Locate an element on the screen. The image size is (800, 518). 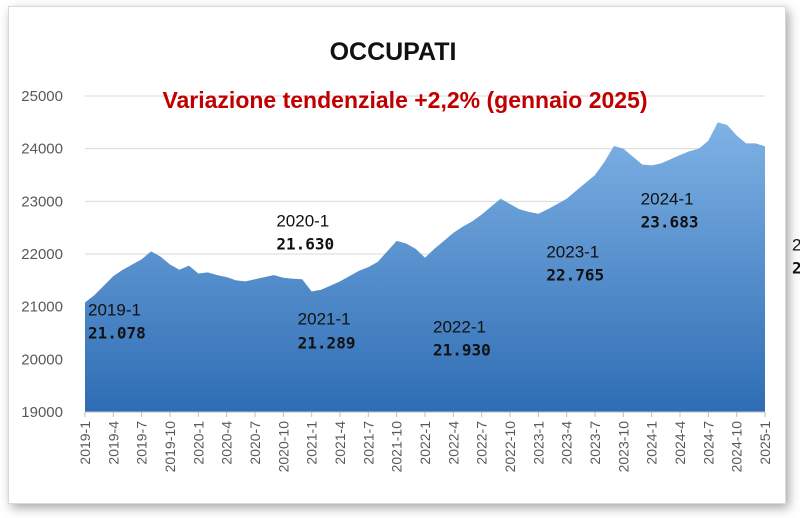
x-tick-label: 2024-4 is located at coordinates (680, 443).